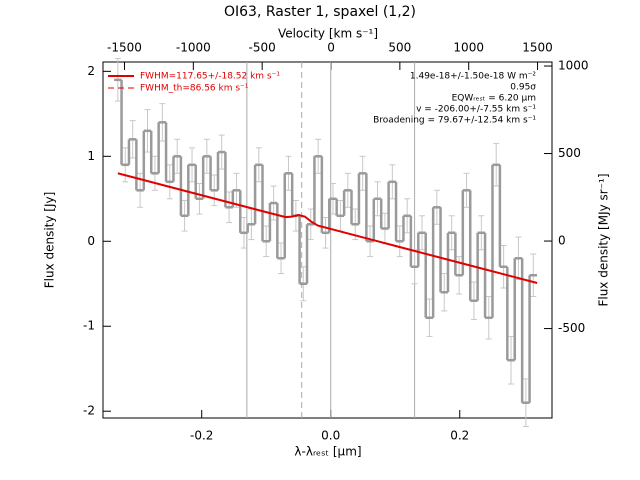 This screenshot has width=640, height=480. What do you see at coordinates (330, 436) in the screenshot?
I see `x-tick-label: 0.0` at bounding box center [330, 436].